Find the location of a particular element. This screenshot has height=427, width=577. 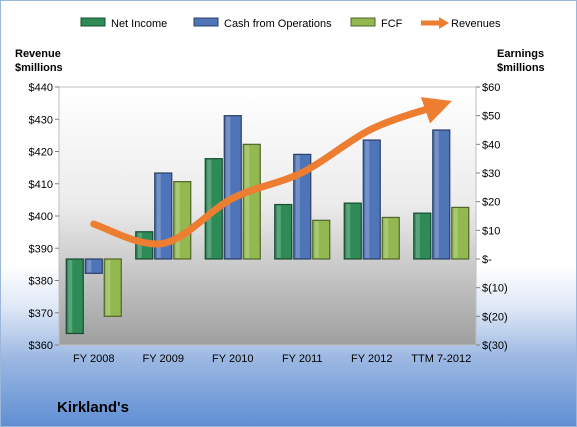

left-axis-tick-label: $430 is located at coordinates (41, 120).